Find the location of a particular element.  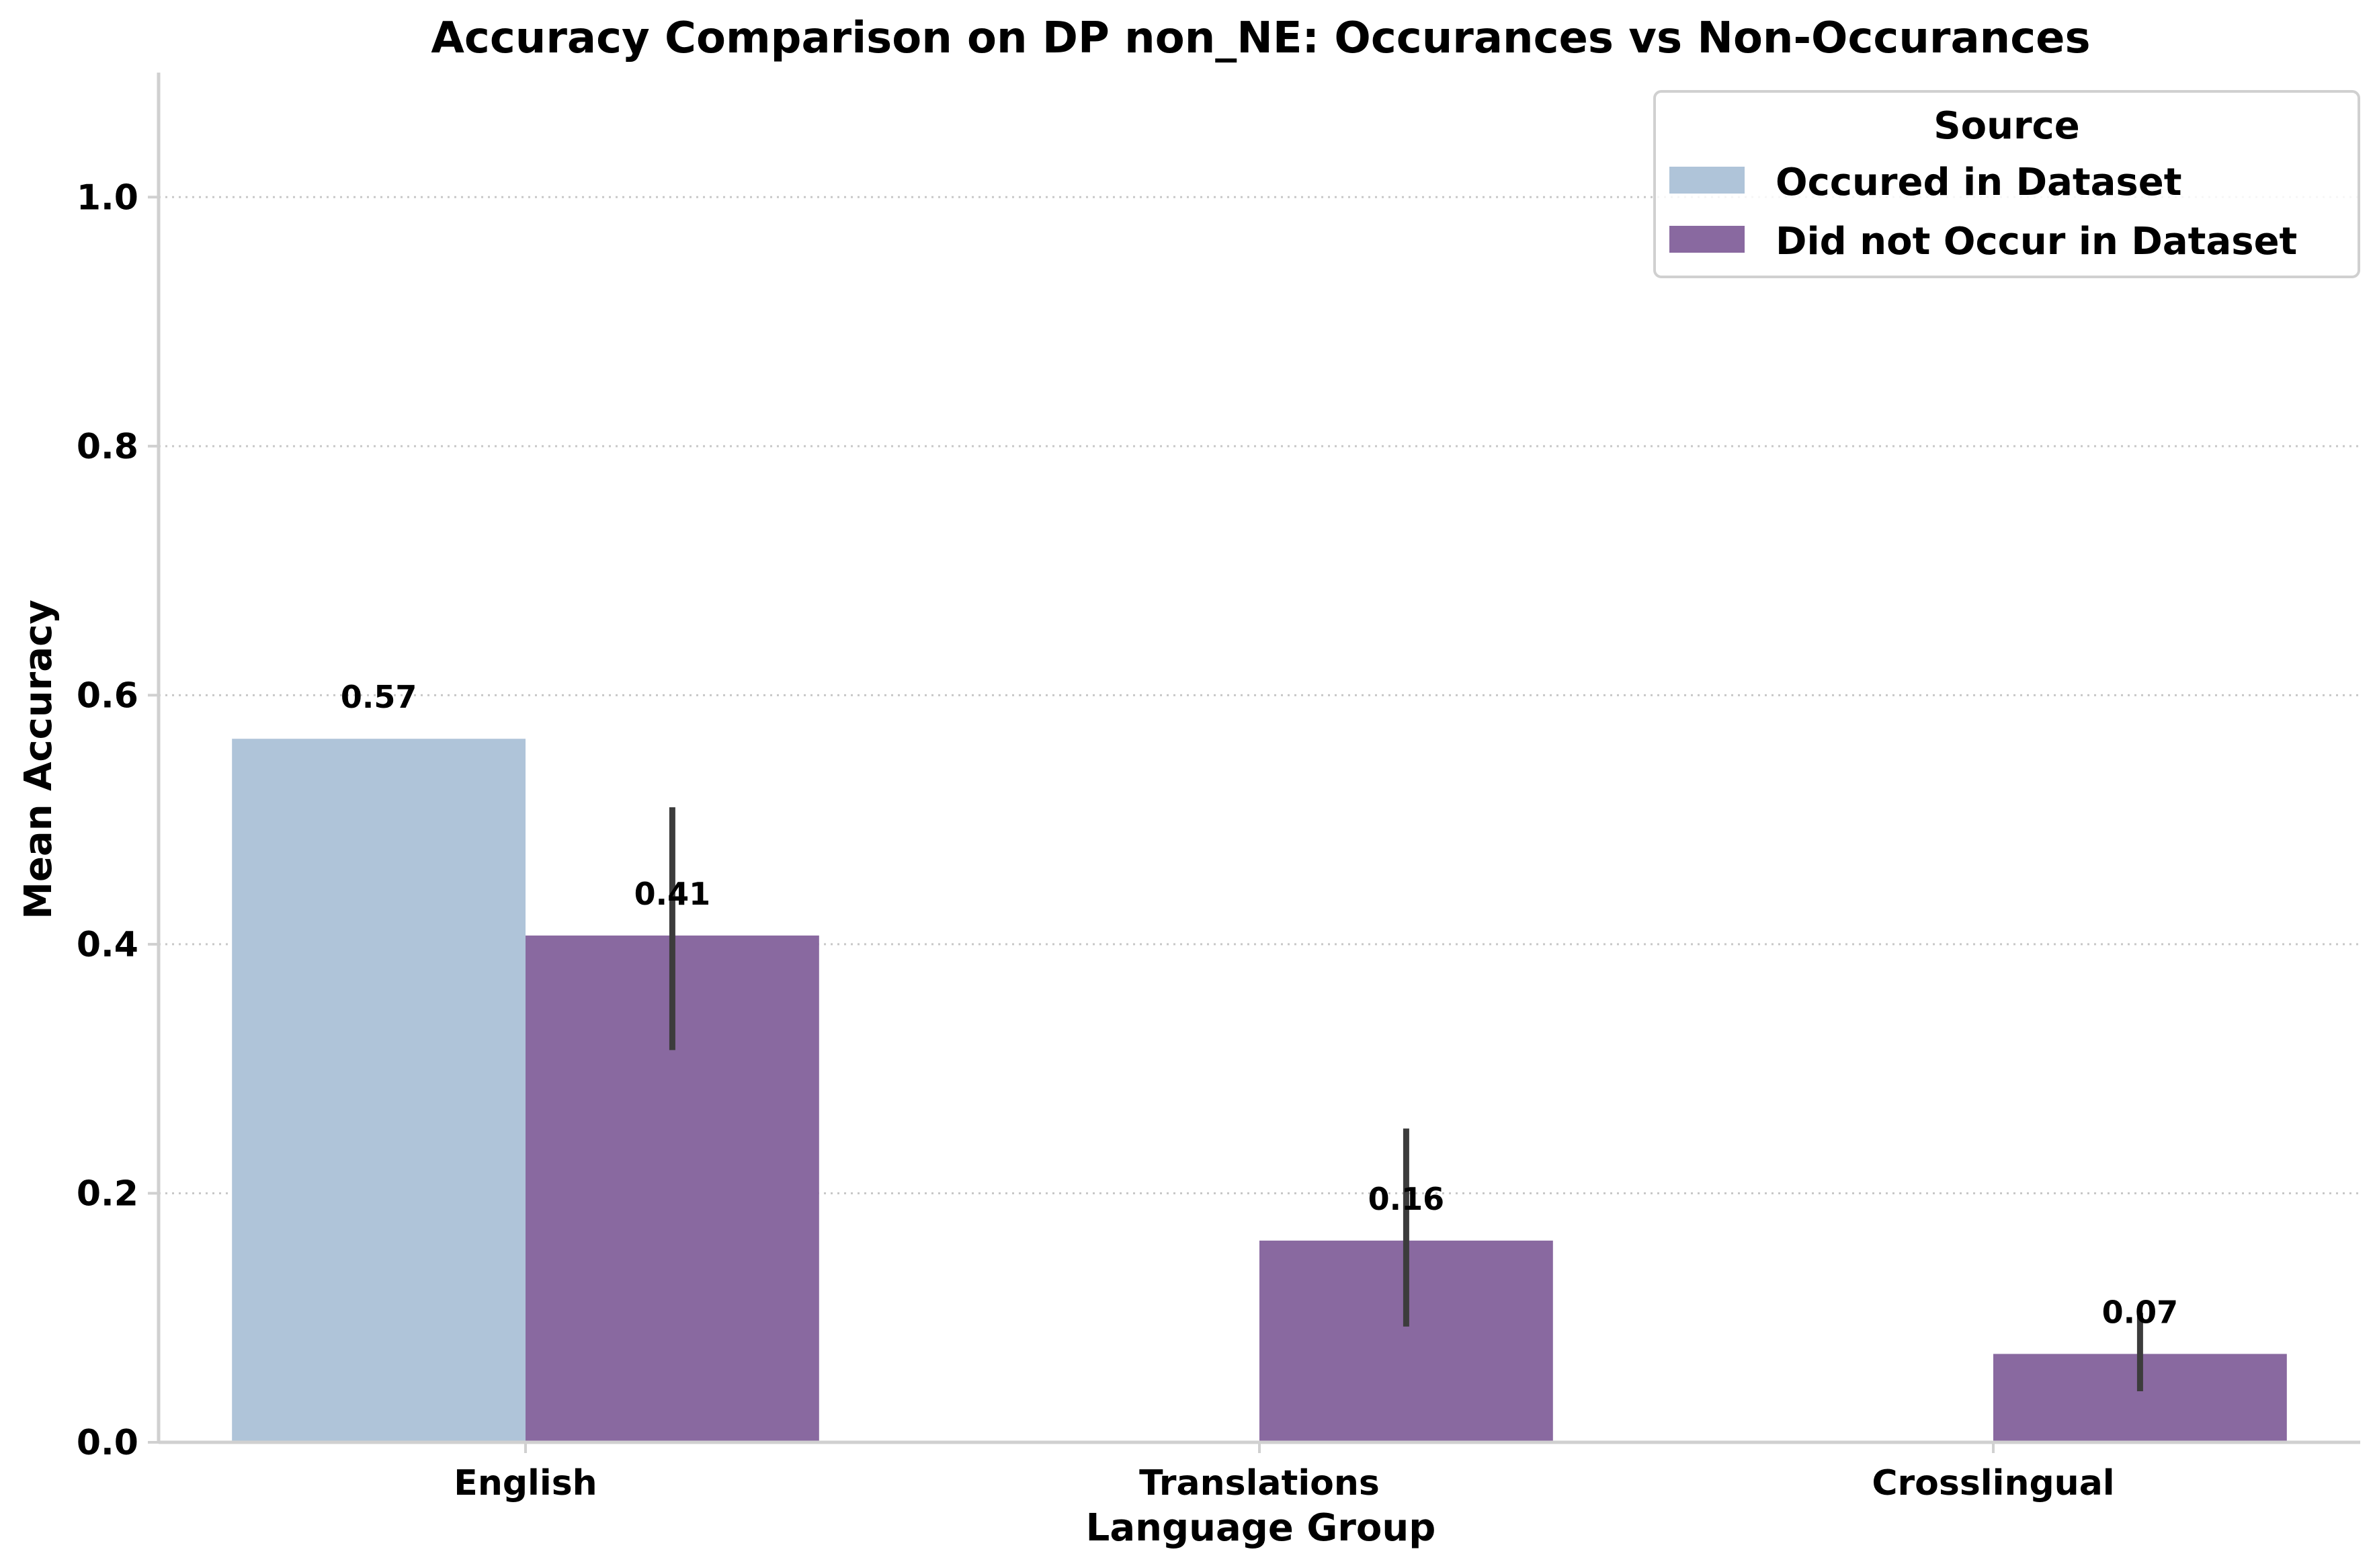

legend-swatch-occured is located at coordinates (1707, 180).